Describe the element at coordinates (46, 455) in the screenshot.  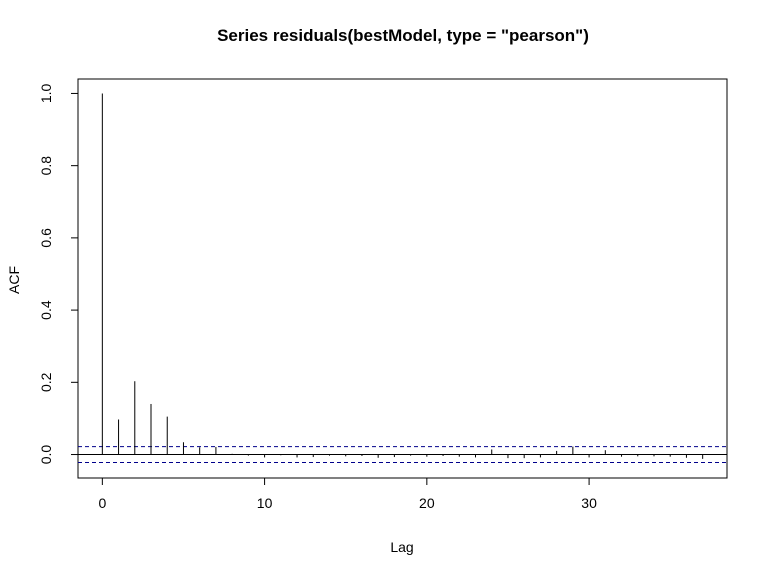
I see `y-tick-label: 0.0` at that location.